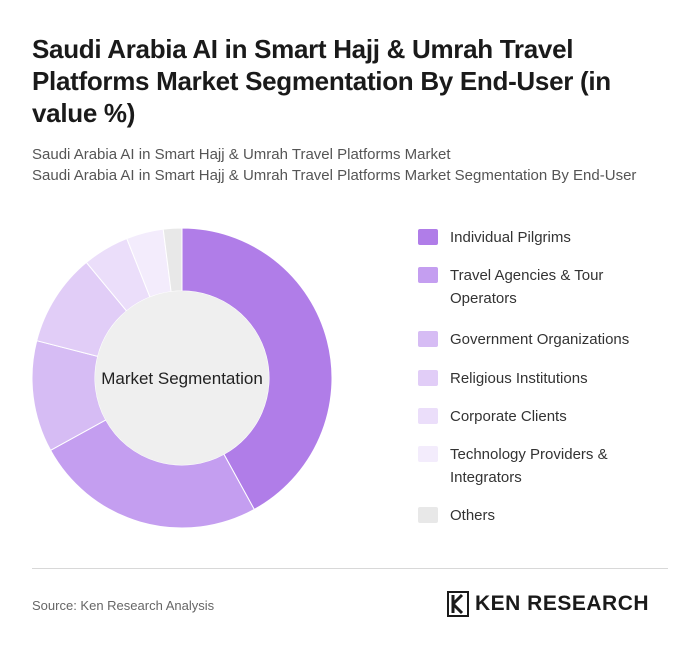 The image size is (700, 653). I want to click on legend-item: Religious Institutions, so click(534, 378).